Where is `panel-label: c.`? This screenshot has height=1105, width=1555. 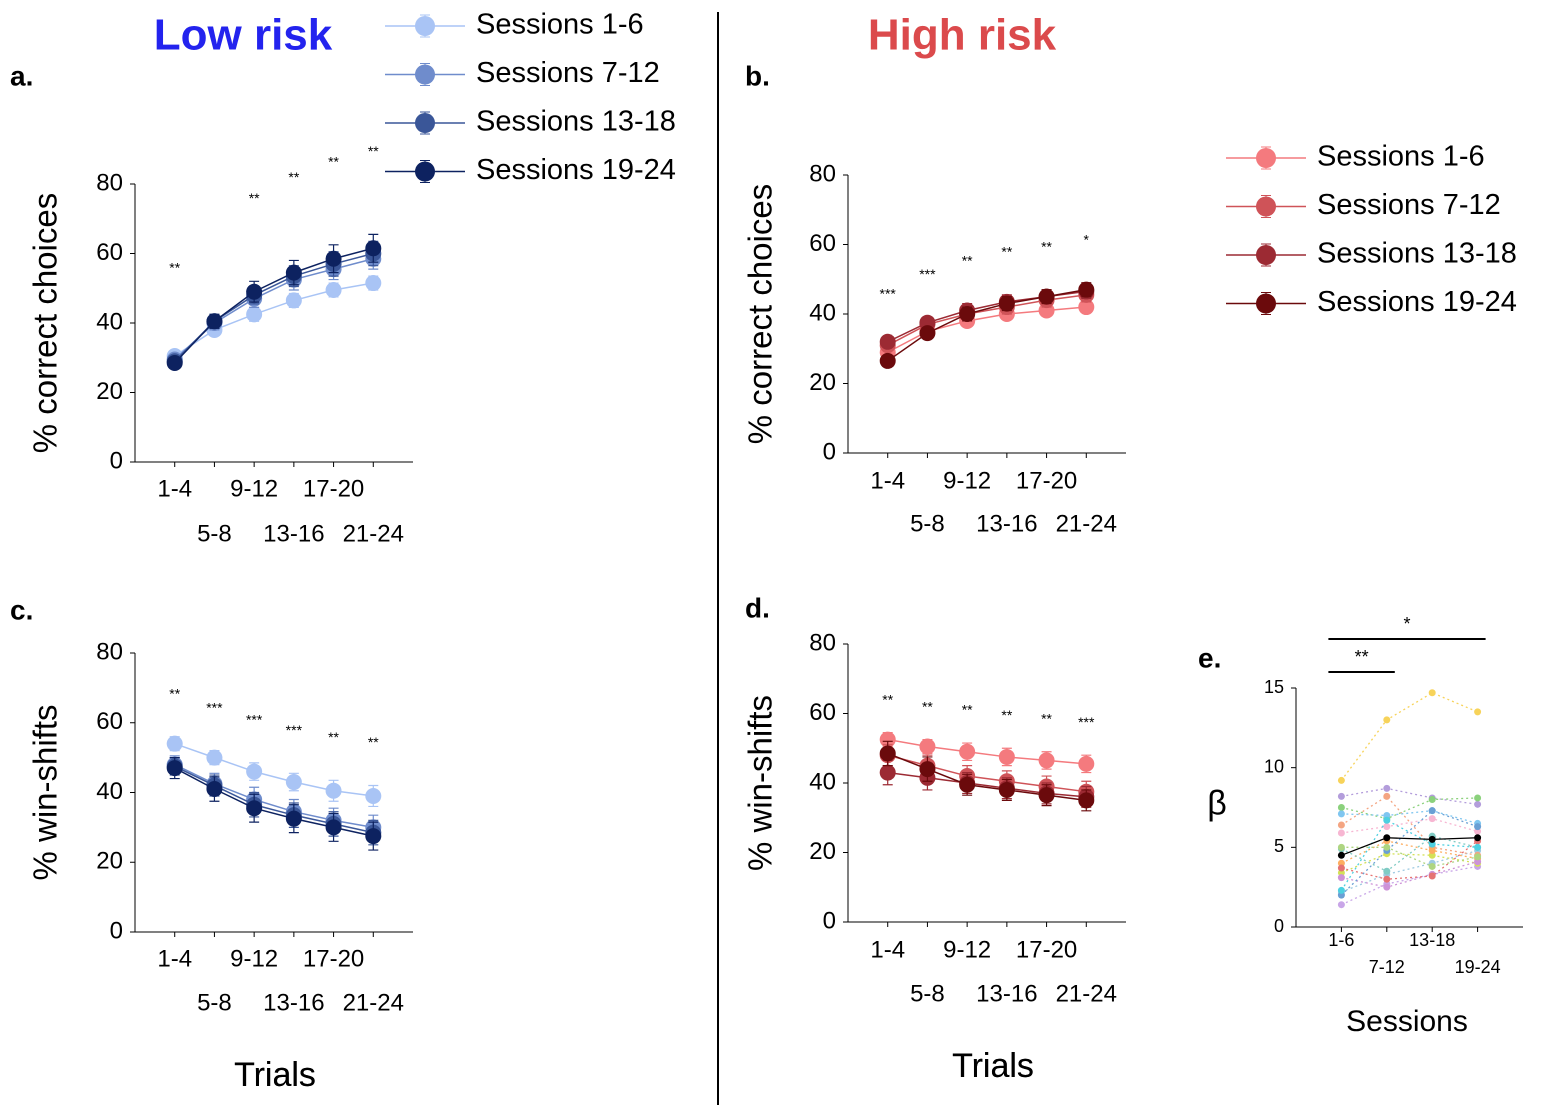
panel-label: c. is located at coordinates (21, 609).